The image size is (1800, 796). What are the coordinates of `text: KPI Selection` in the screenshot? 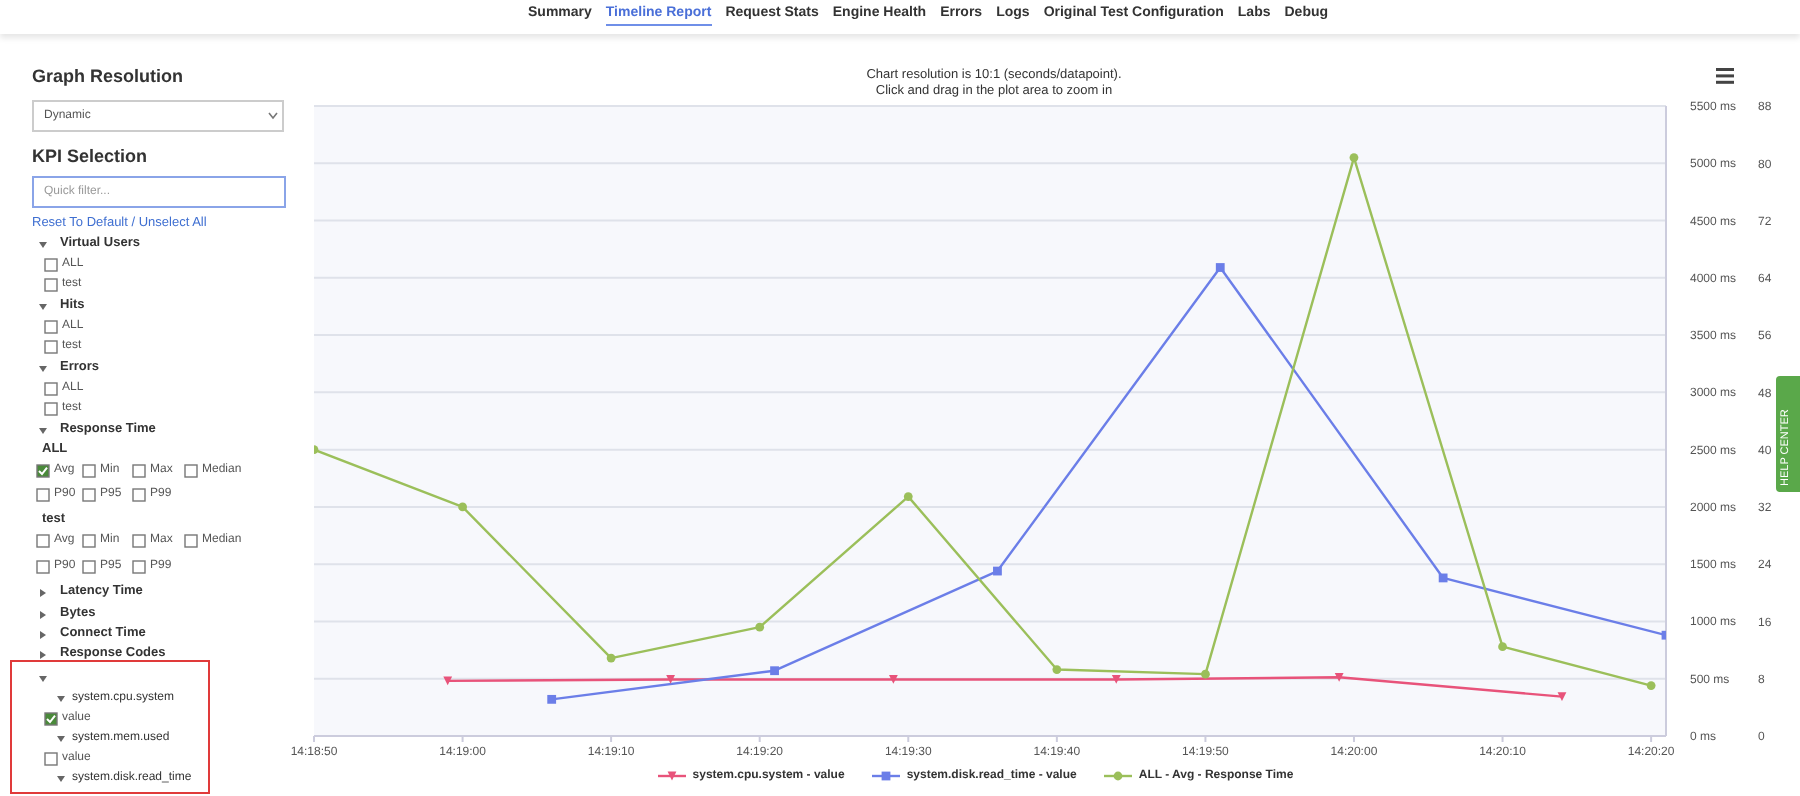 It's located at (90, 156).